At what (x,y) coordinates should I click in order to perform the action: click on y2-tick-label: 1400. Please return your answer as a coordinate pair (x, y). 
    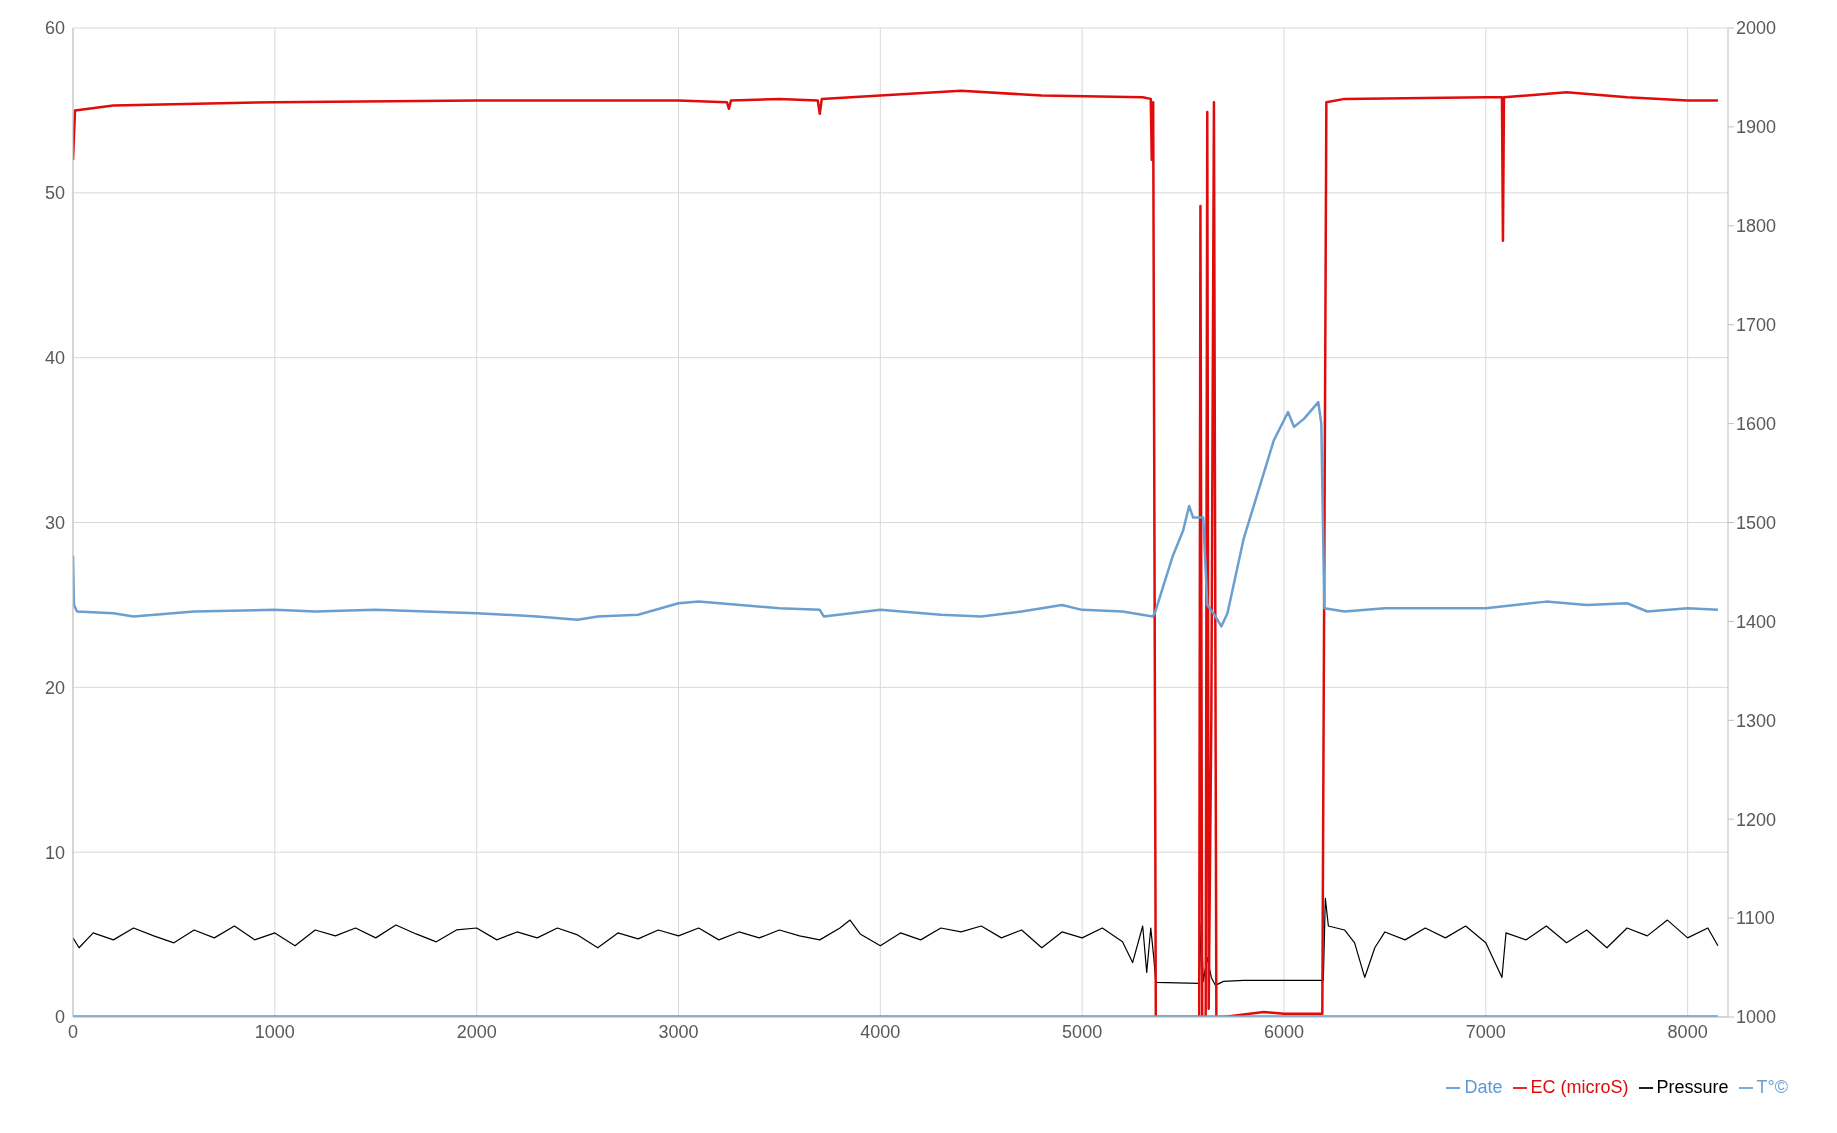
    Looking at the image, I should click on (1756, 621).